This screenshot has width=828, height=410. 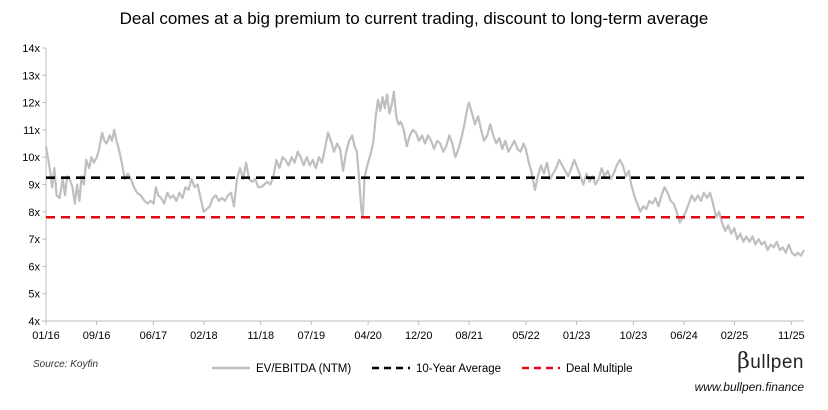 I want to click on x-tick-label: 07/19, so click(x=312, y=336).